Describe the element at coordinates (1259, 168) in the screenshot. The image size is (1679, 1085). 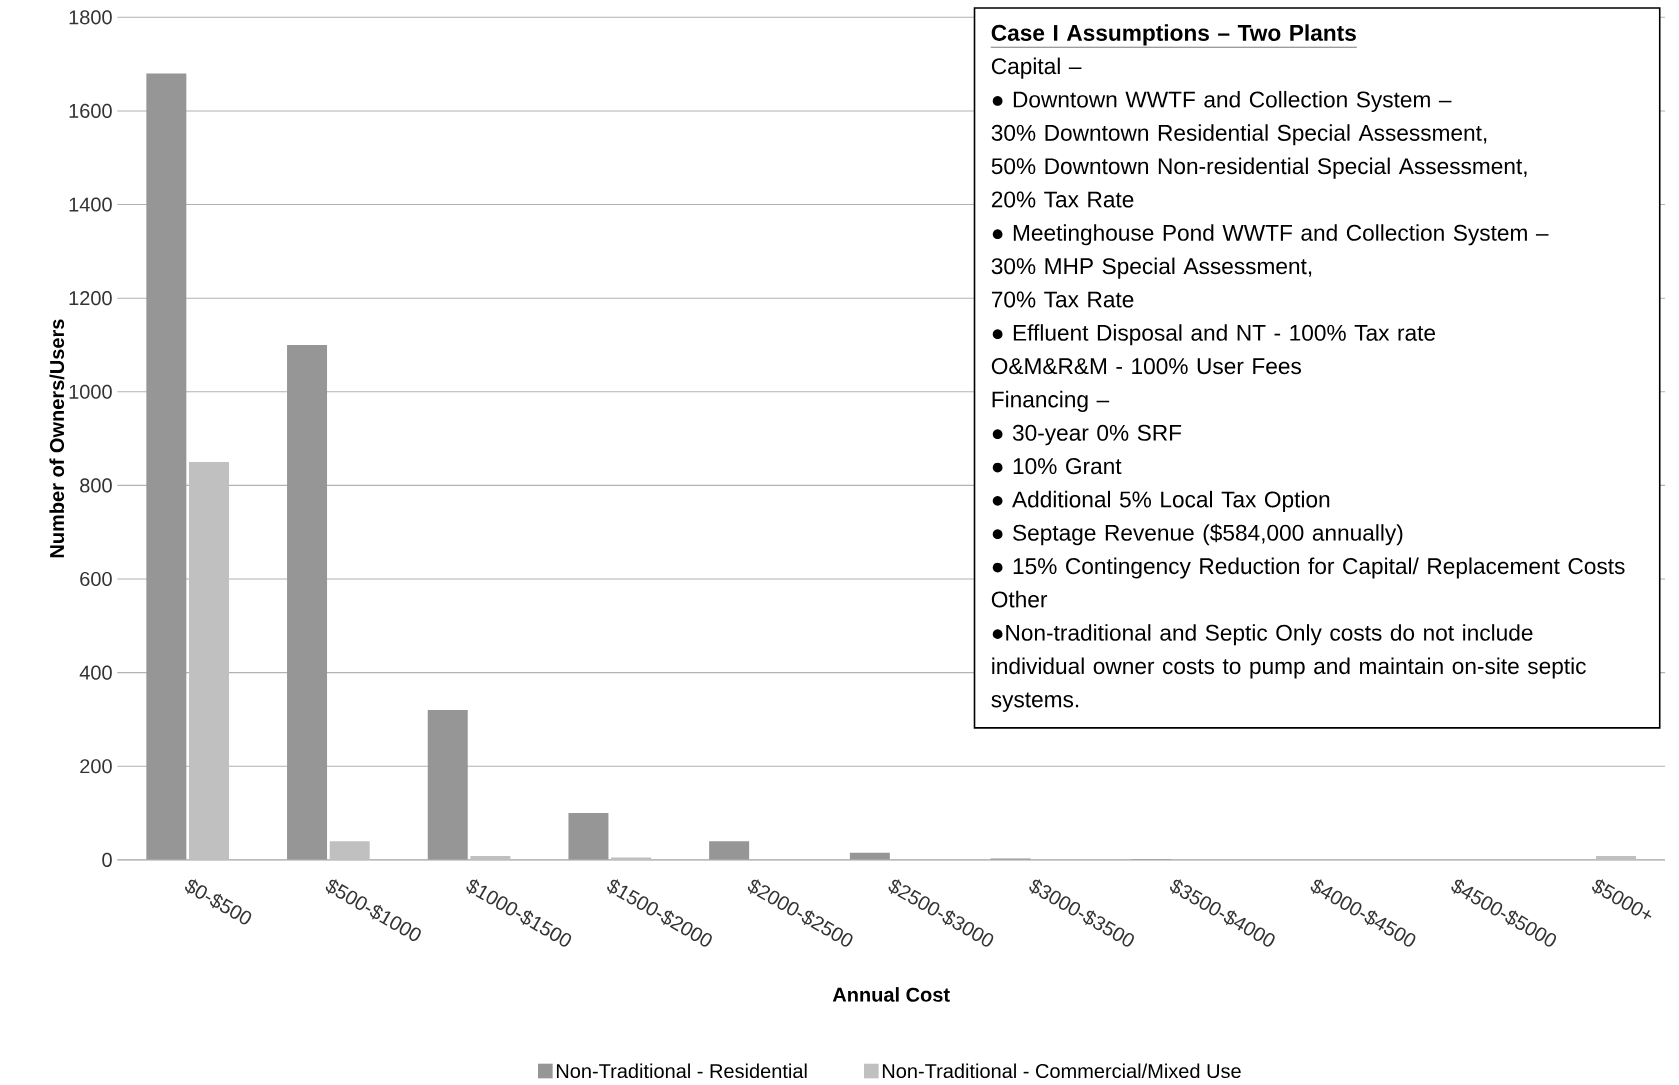
I see `annotation: 50% Downtown Non-residential Special Assessment,` at that location.